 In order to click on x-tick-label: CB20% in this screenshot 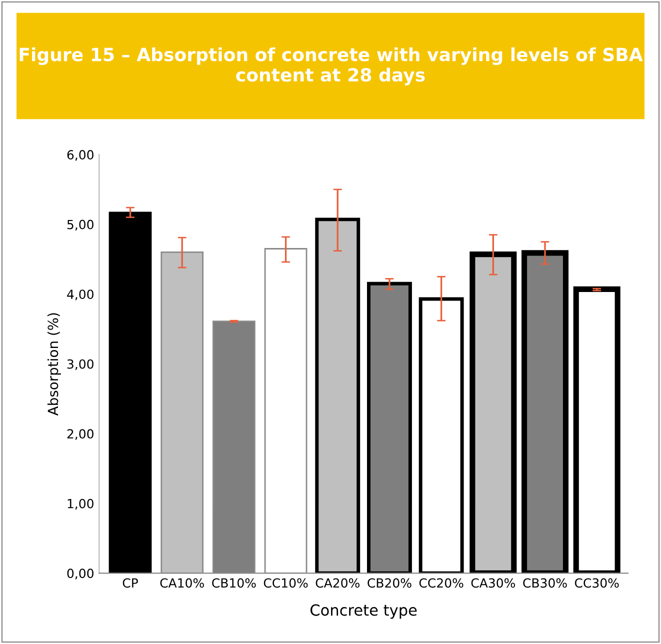, I will do `click(390, 583)`.